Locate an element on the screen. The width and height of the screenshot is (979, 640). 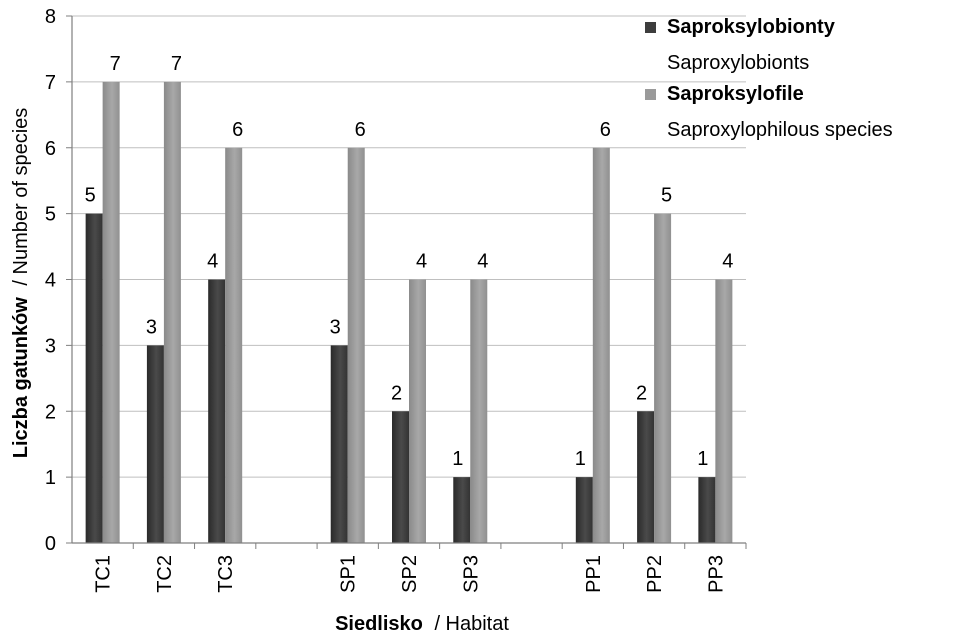
legend-item-saproksylobionty: Saproksylobionty Saproxylobionts is located at coordinates (740, 45).